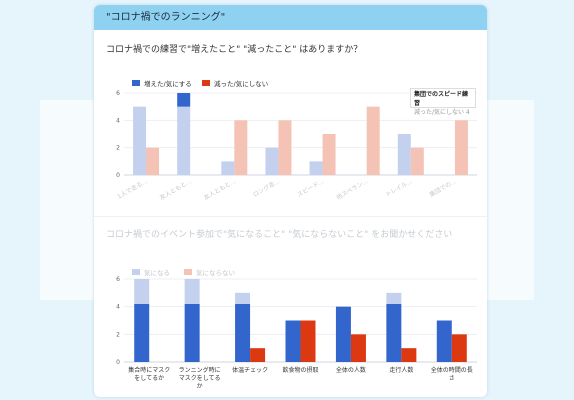 This screenshot has width=574, height=400. I want to click on tooltip-value: 減った/気にしない 4, so click(442, 112).